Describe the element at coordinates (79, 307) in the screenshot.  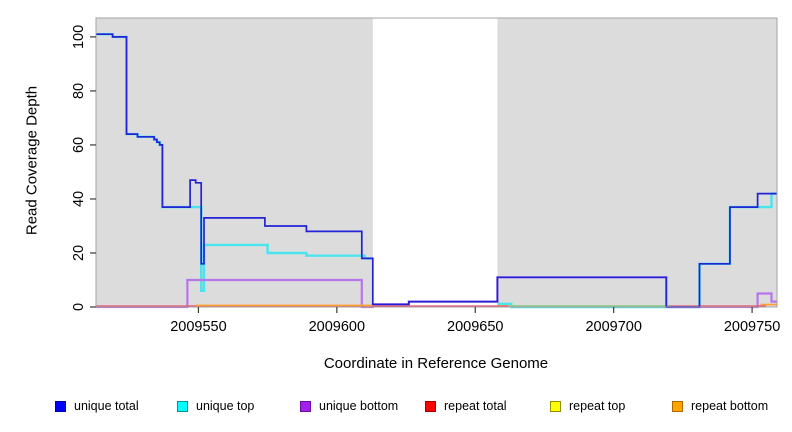
I see `y-tick-label: 0` at that location.